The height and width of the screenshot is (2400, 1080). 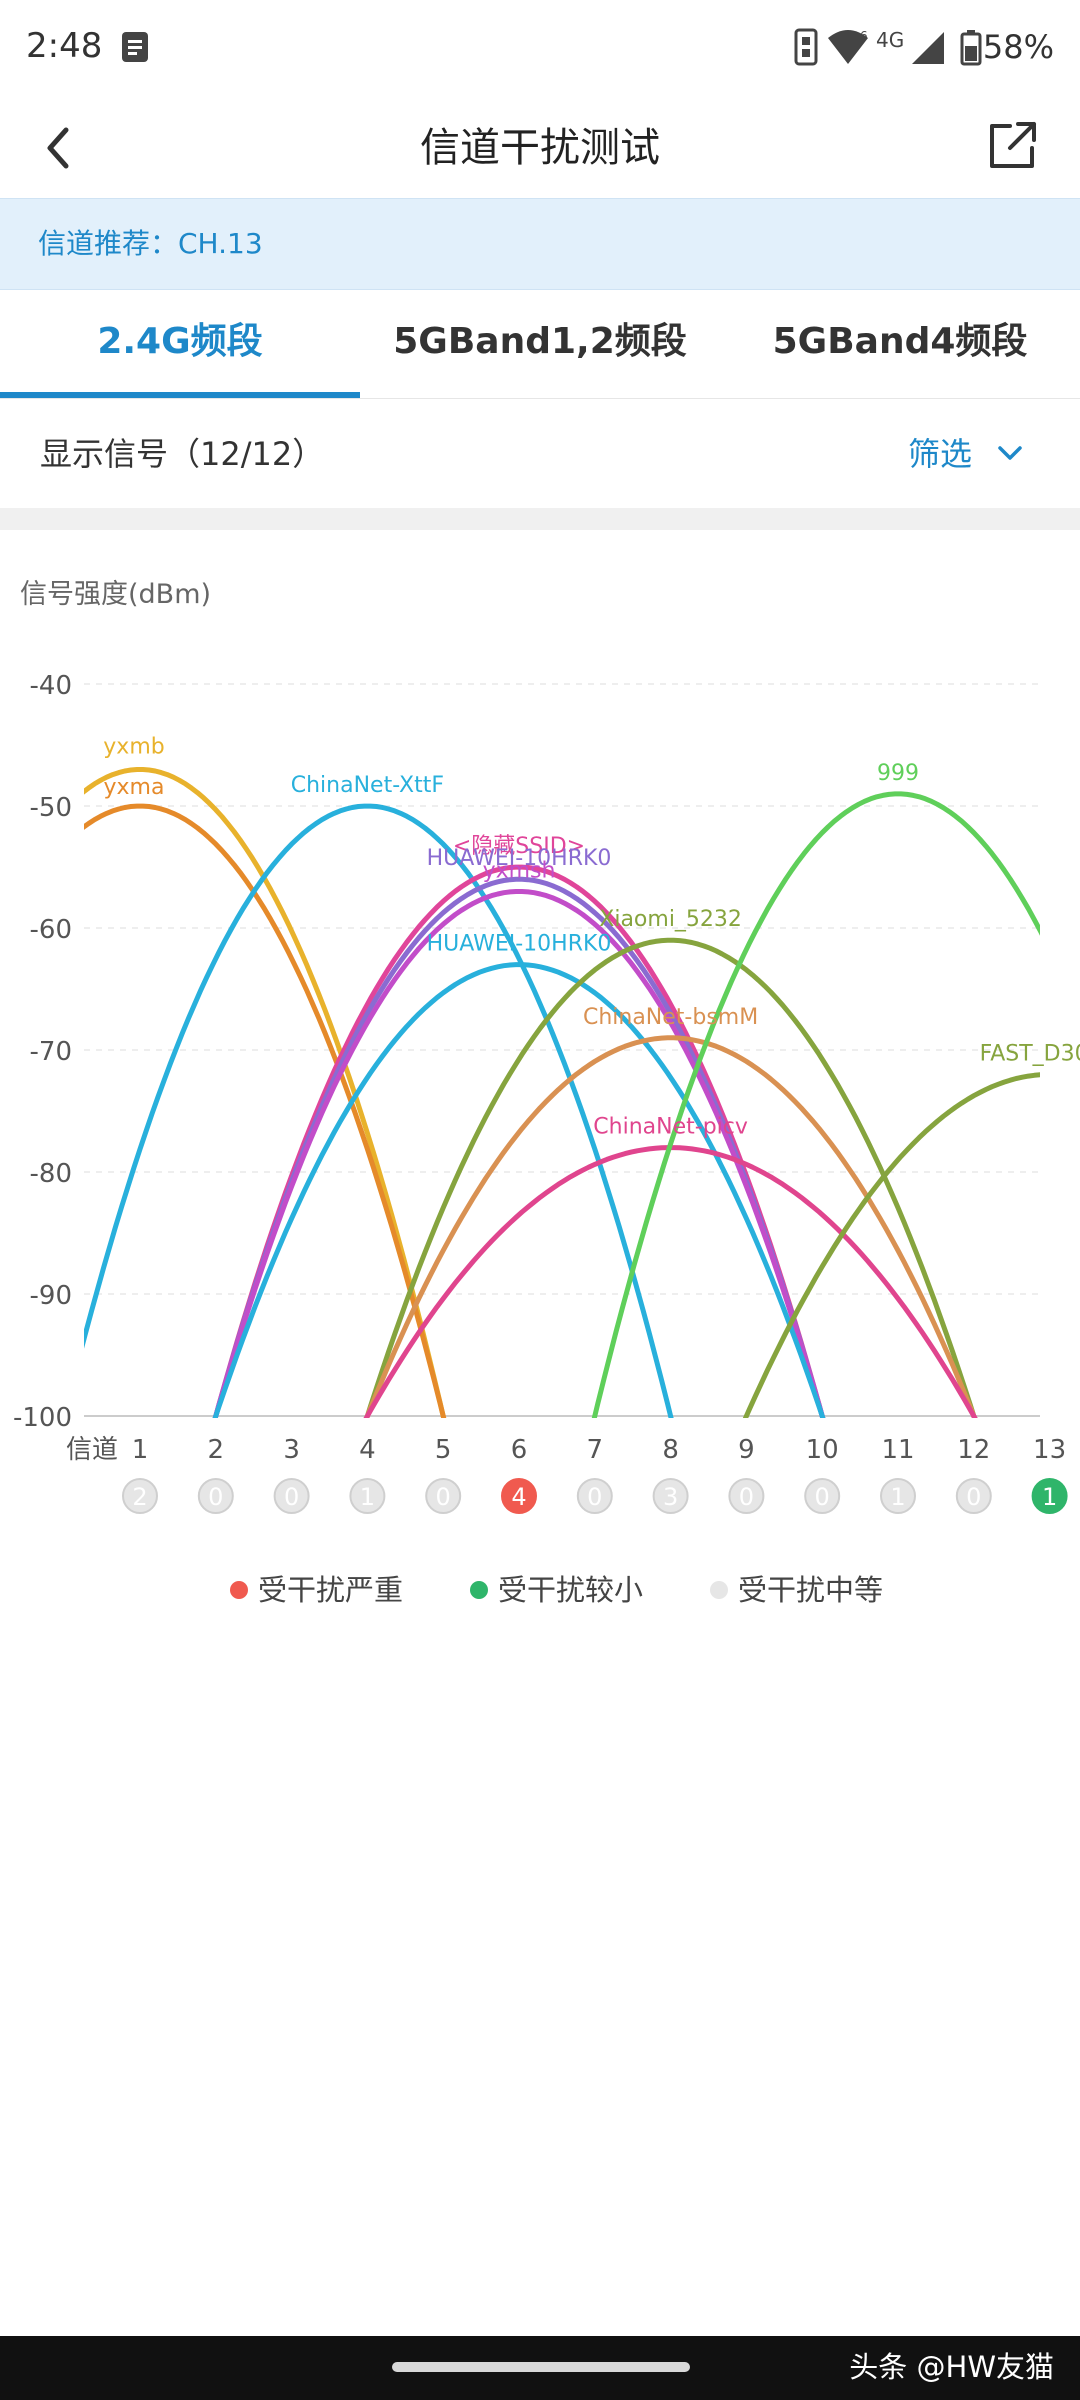 I want to click on channel-recommendation-banner: 信道推荐：CH.13, so click(x=540, y=244).